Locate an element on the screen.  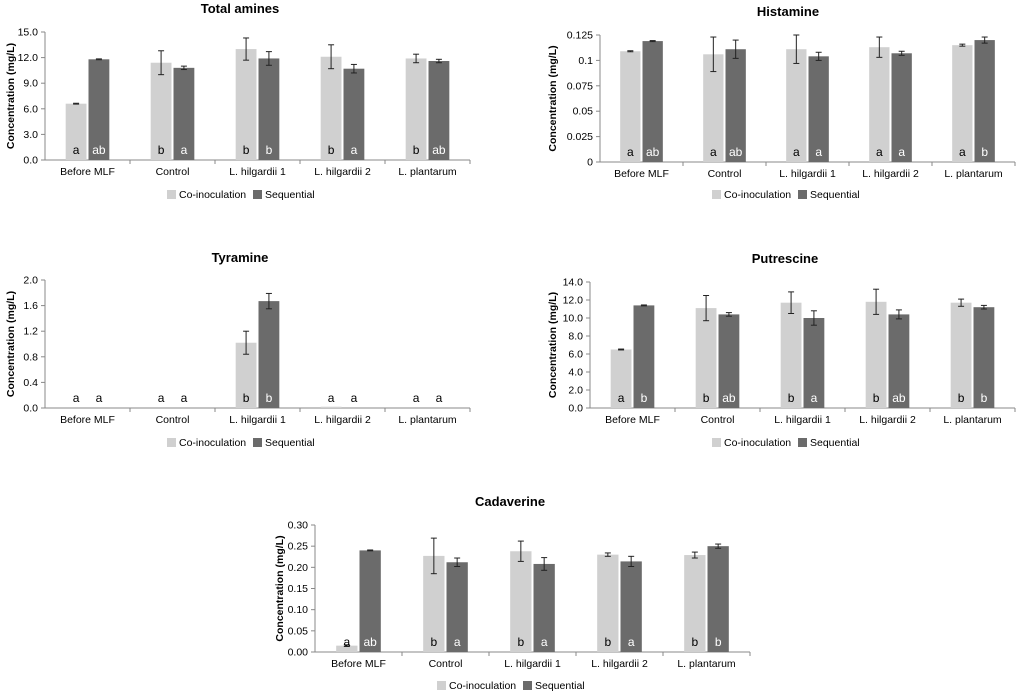
y-tick-label: 10.0 is located at coordinates (573, 319).